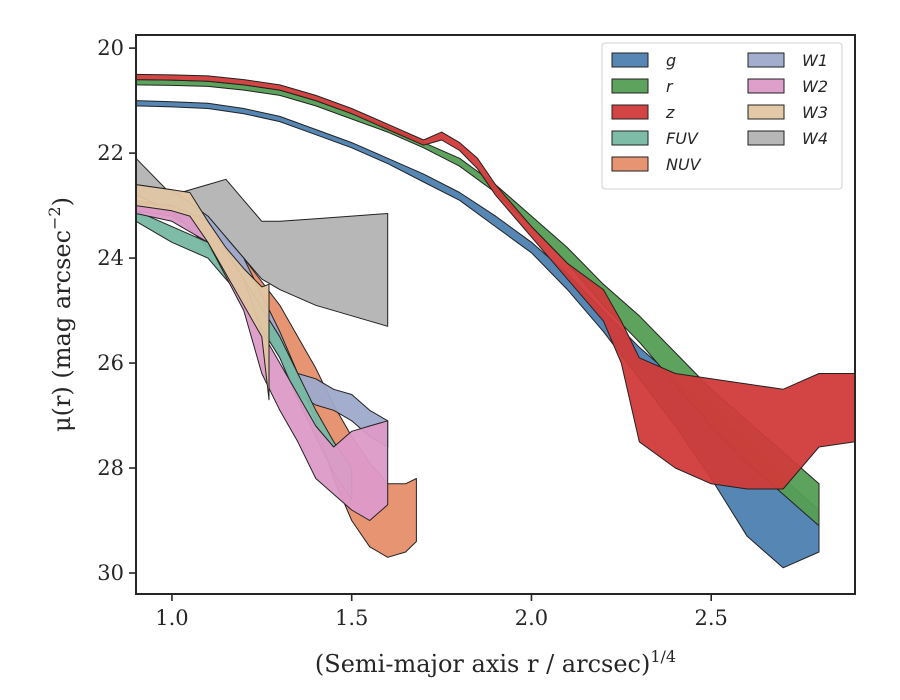 Image resolution: width=900 pixels, height=700 pixels. I want to click on legend-swatch-z, so click(630, 112).